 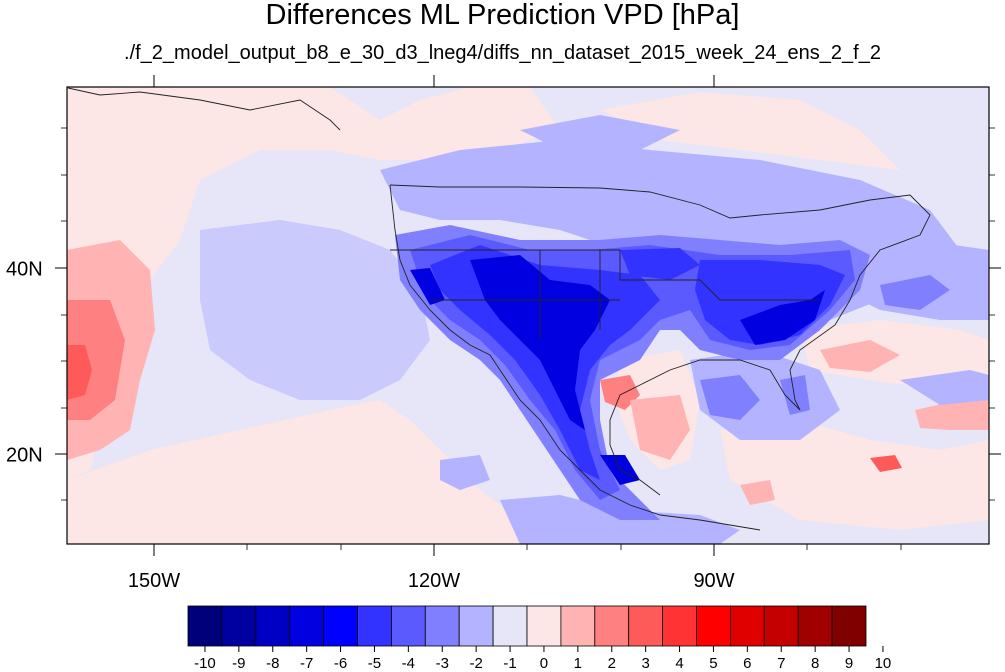 I want to click on colorbar-label: -4, so click(x=408, y=663).